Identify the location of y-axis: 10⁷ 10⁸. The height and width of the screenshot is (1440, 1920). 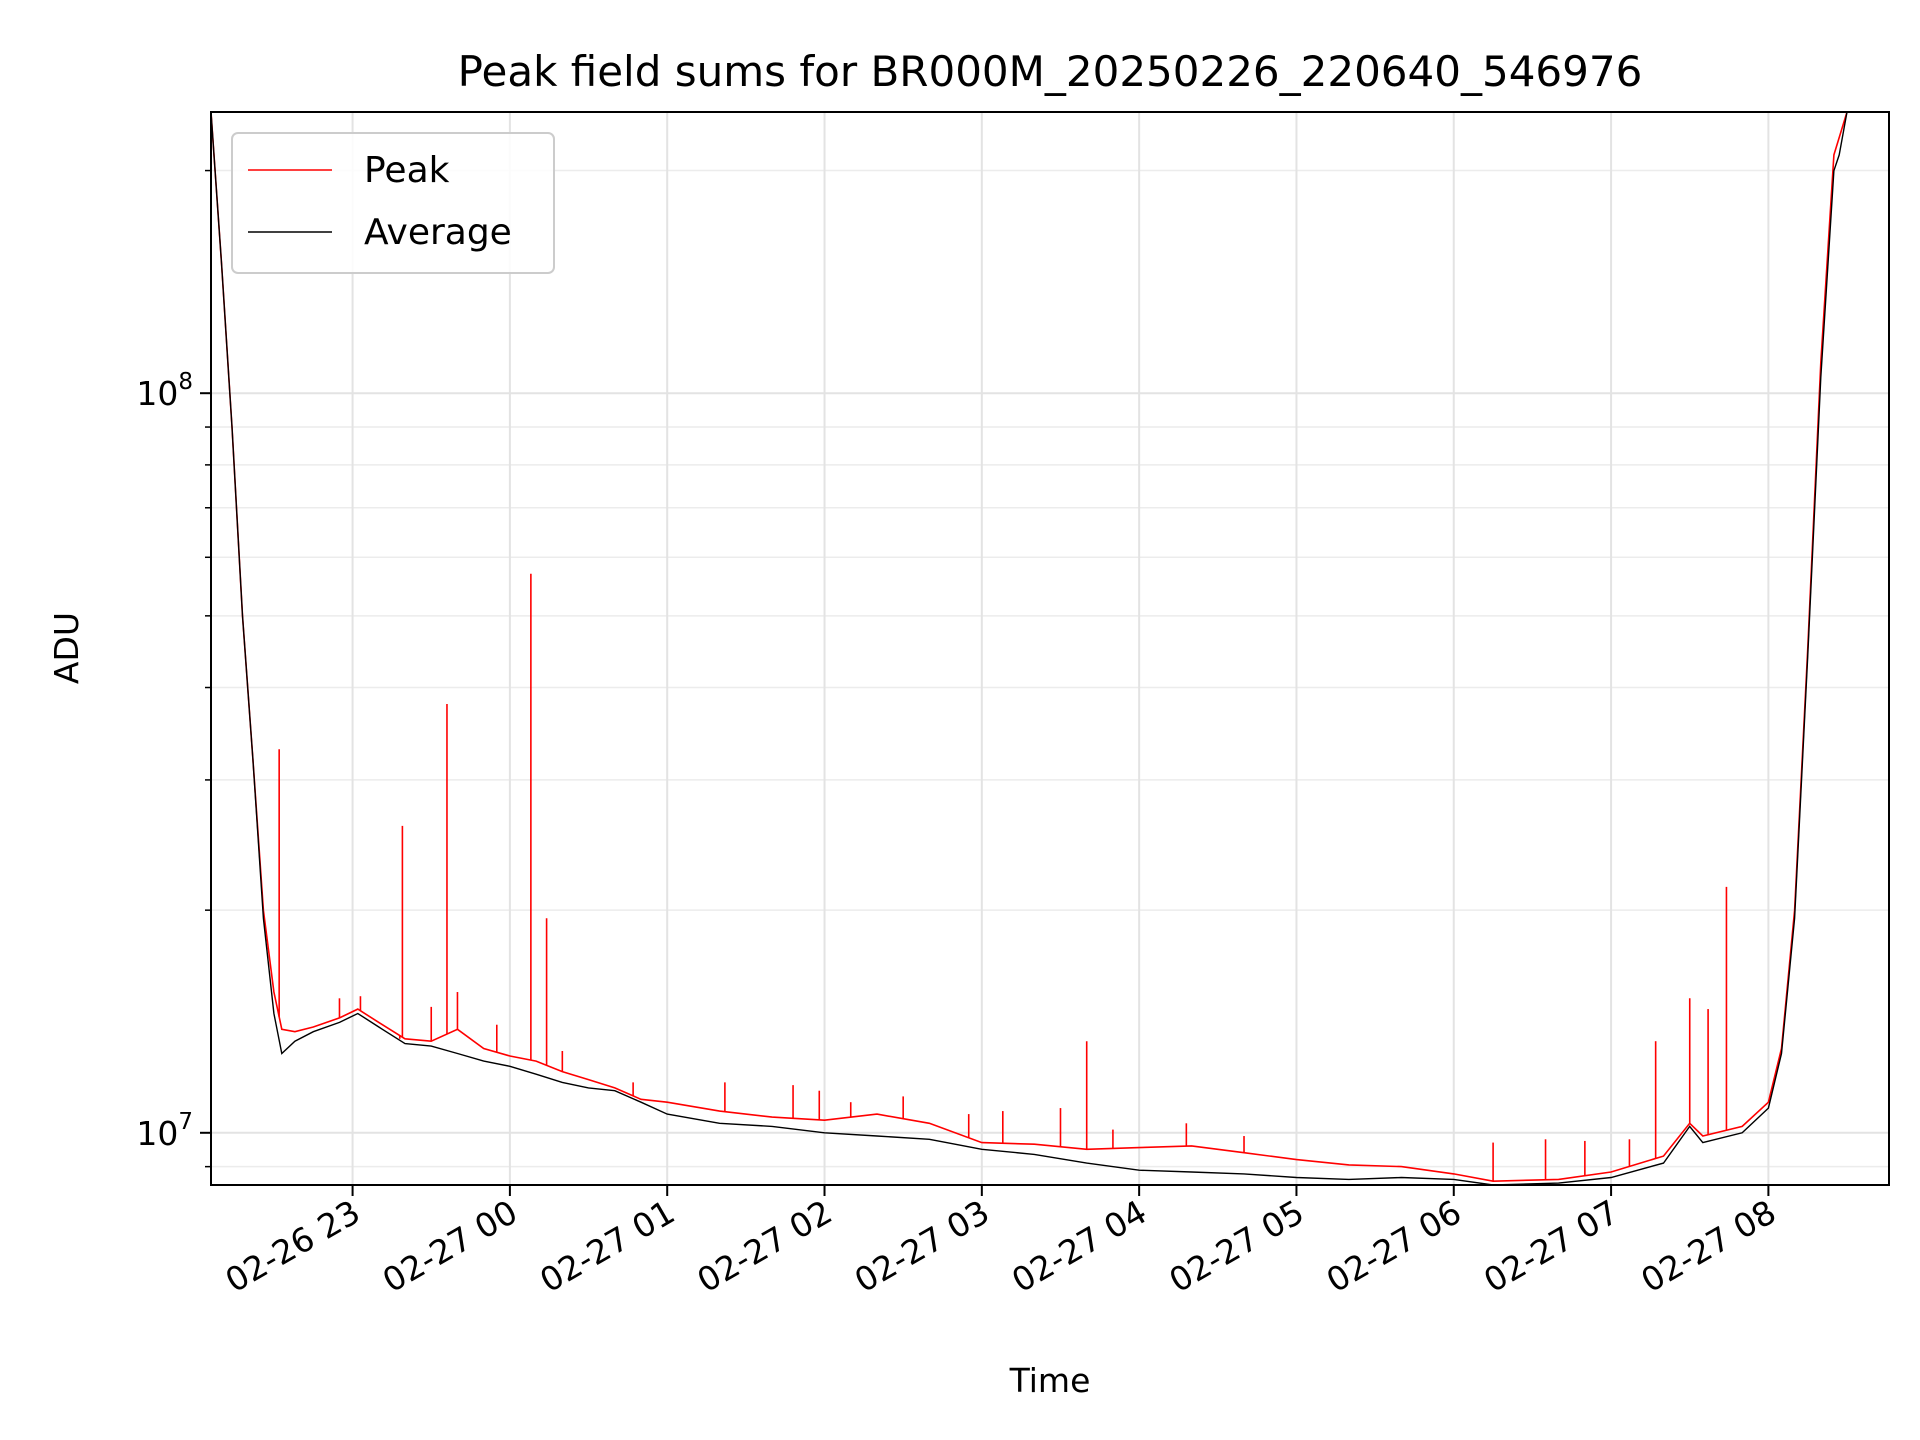
(173, 668).